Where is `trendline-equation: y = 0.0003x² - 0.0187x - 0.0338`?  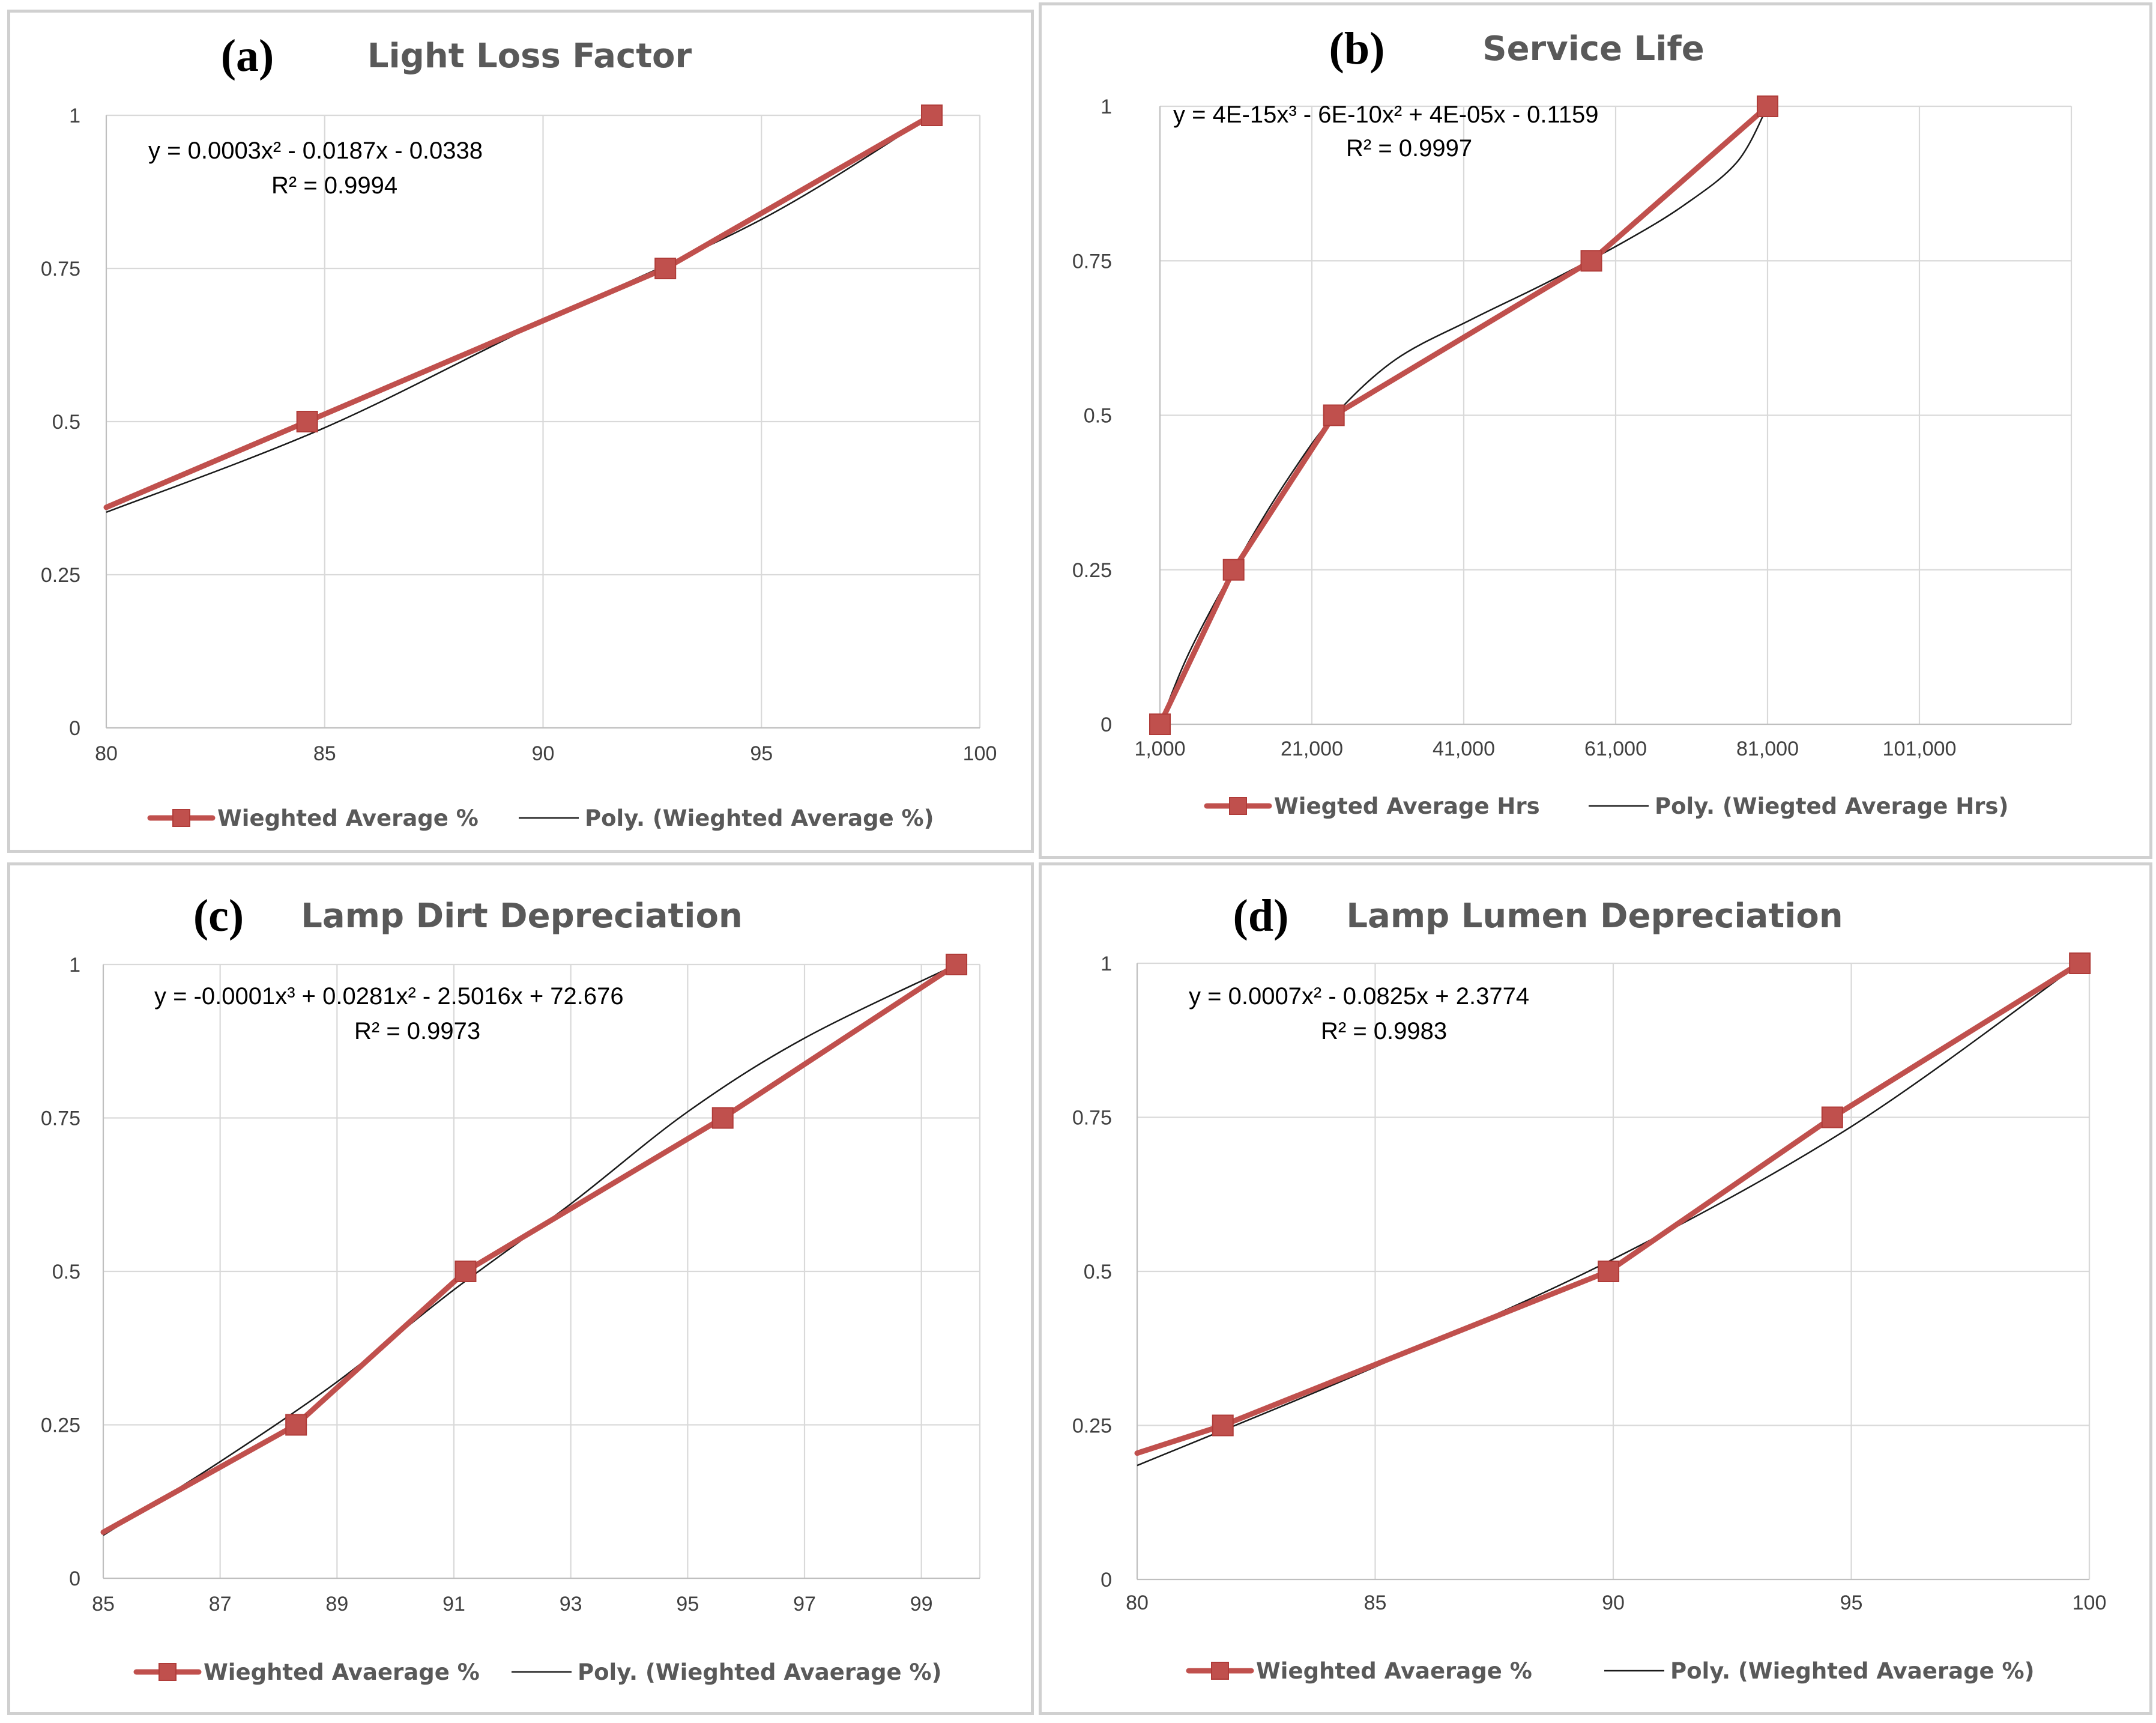
trendline-equation: y = 0.0003x² - 0.0187x - 0.0338 is located at coordinates (315, 151).